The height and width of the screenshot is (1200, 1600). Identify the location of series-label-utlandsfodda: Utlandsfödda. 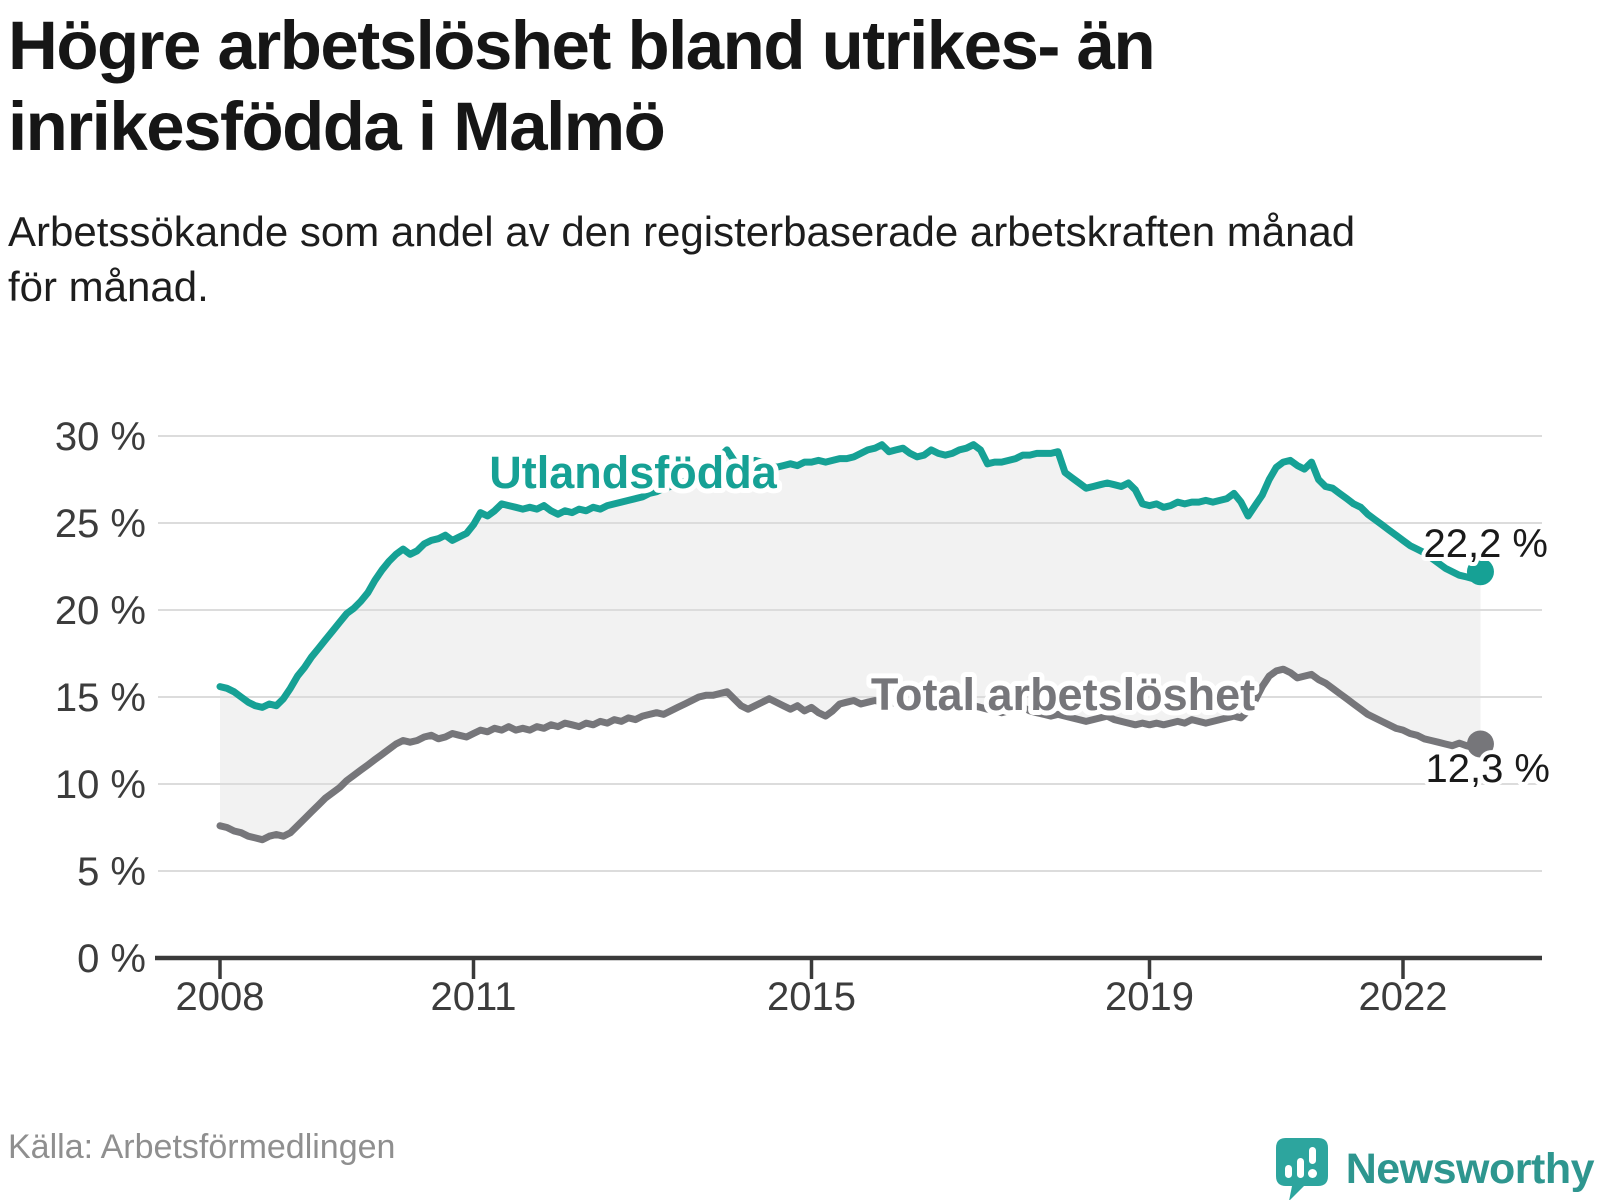
(633, 472).